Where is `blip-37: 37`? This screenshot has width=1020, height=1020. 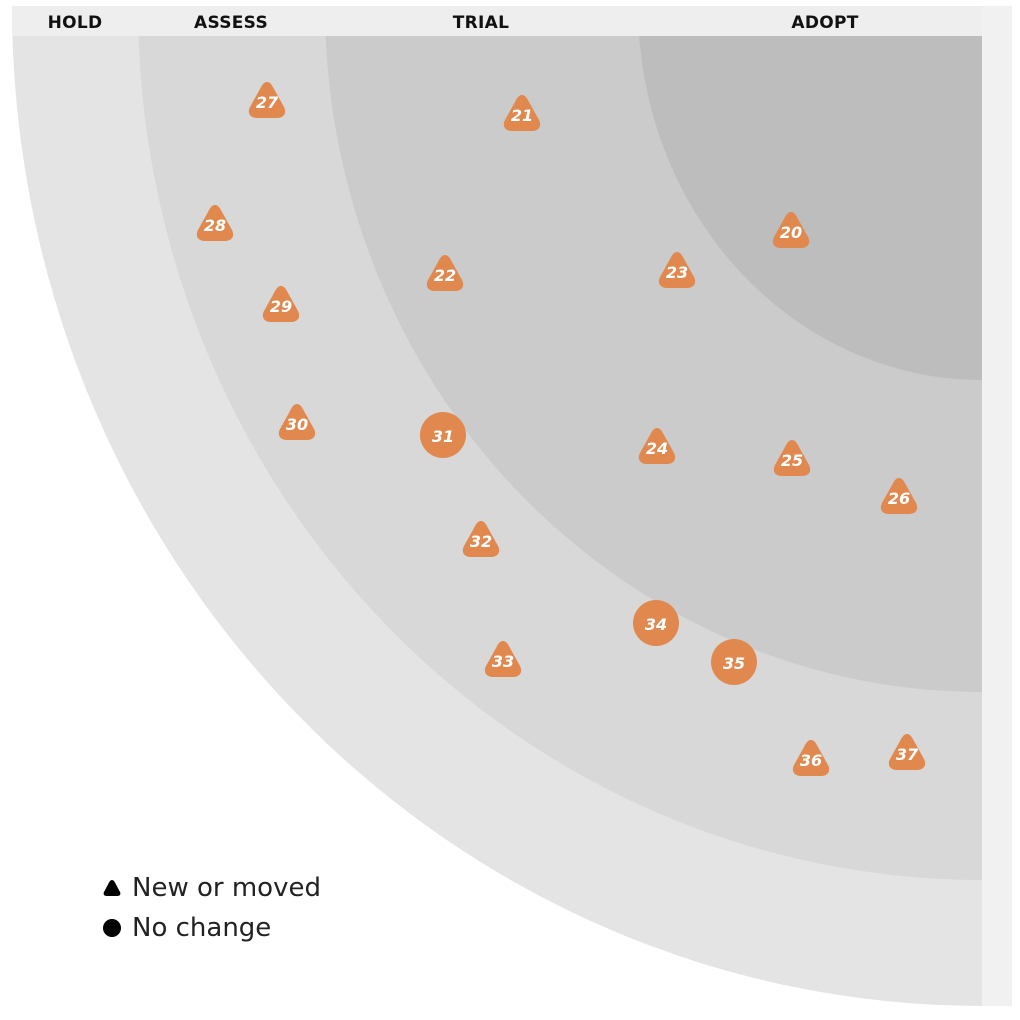 blip-37: 37 is located at coordinates (907, 752).